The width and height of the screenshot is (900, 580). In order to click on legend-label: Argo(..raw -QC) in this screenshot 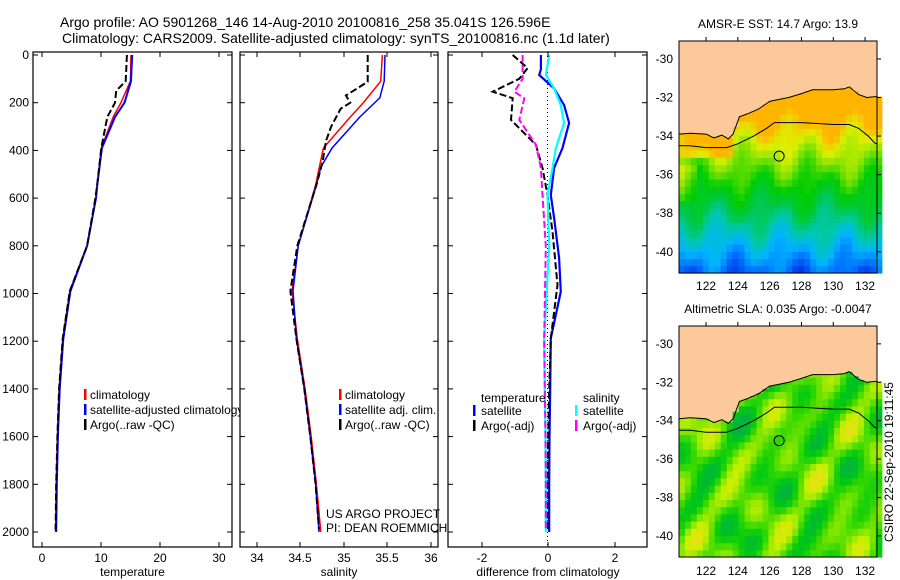, I will do `click(132, 425)`.